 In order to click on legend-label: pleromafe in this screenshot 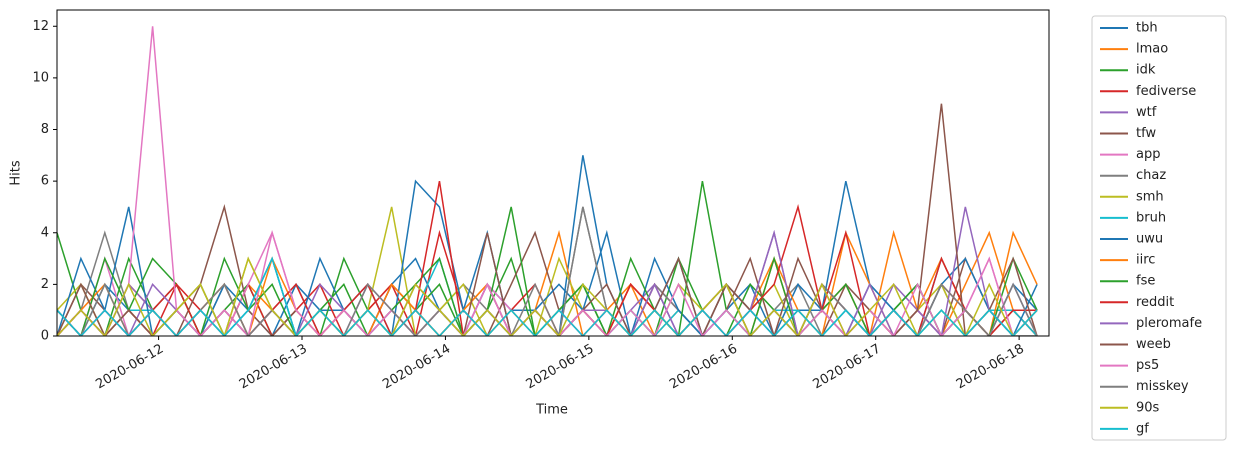, I will do `click(1169, 323)`.